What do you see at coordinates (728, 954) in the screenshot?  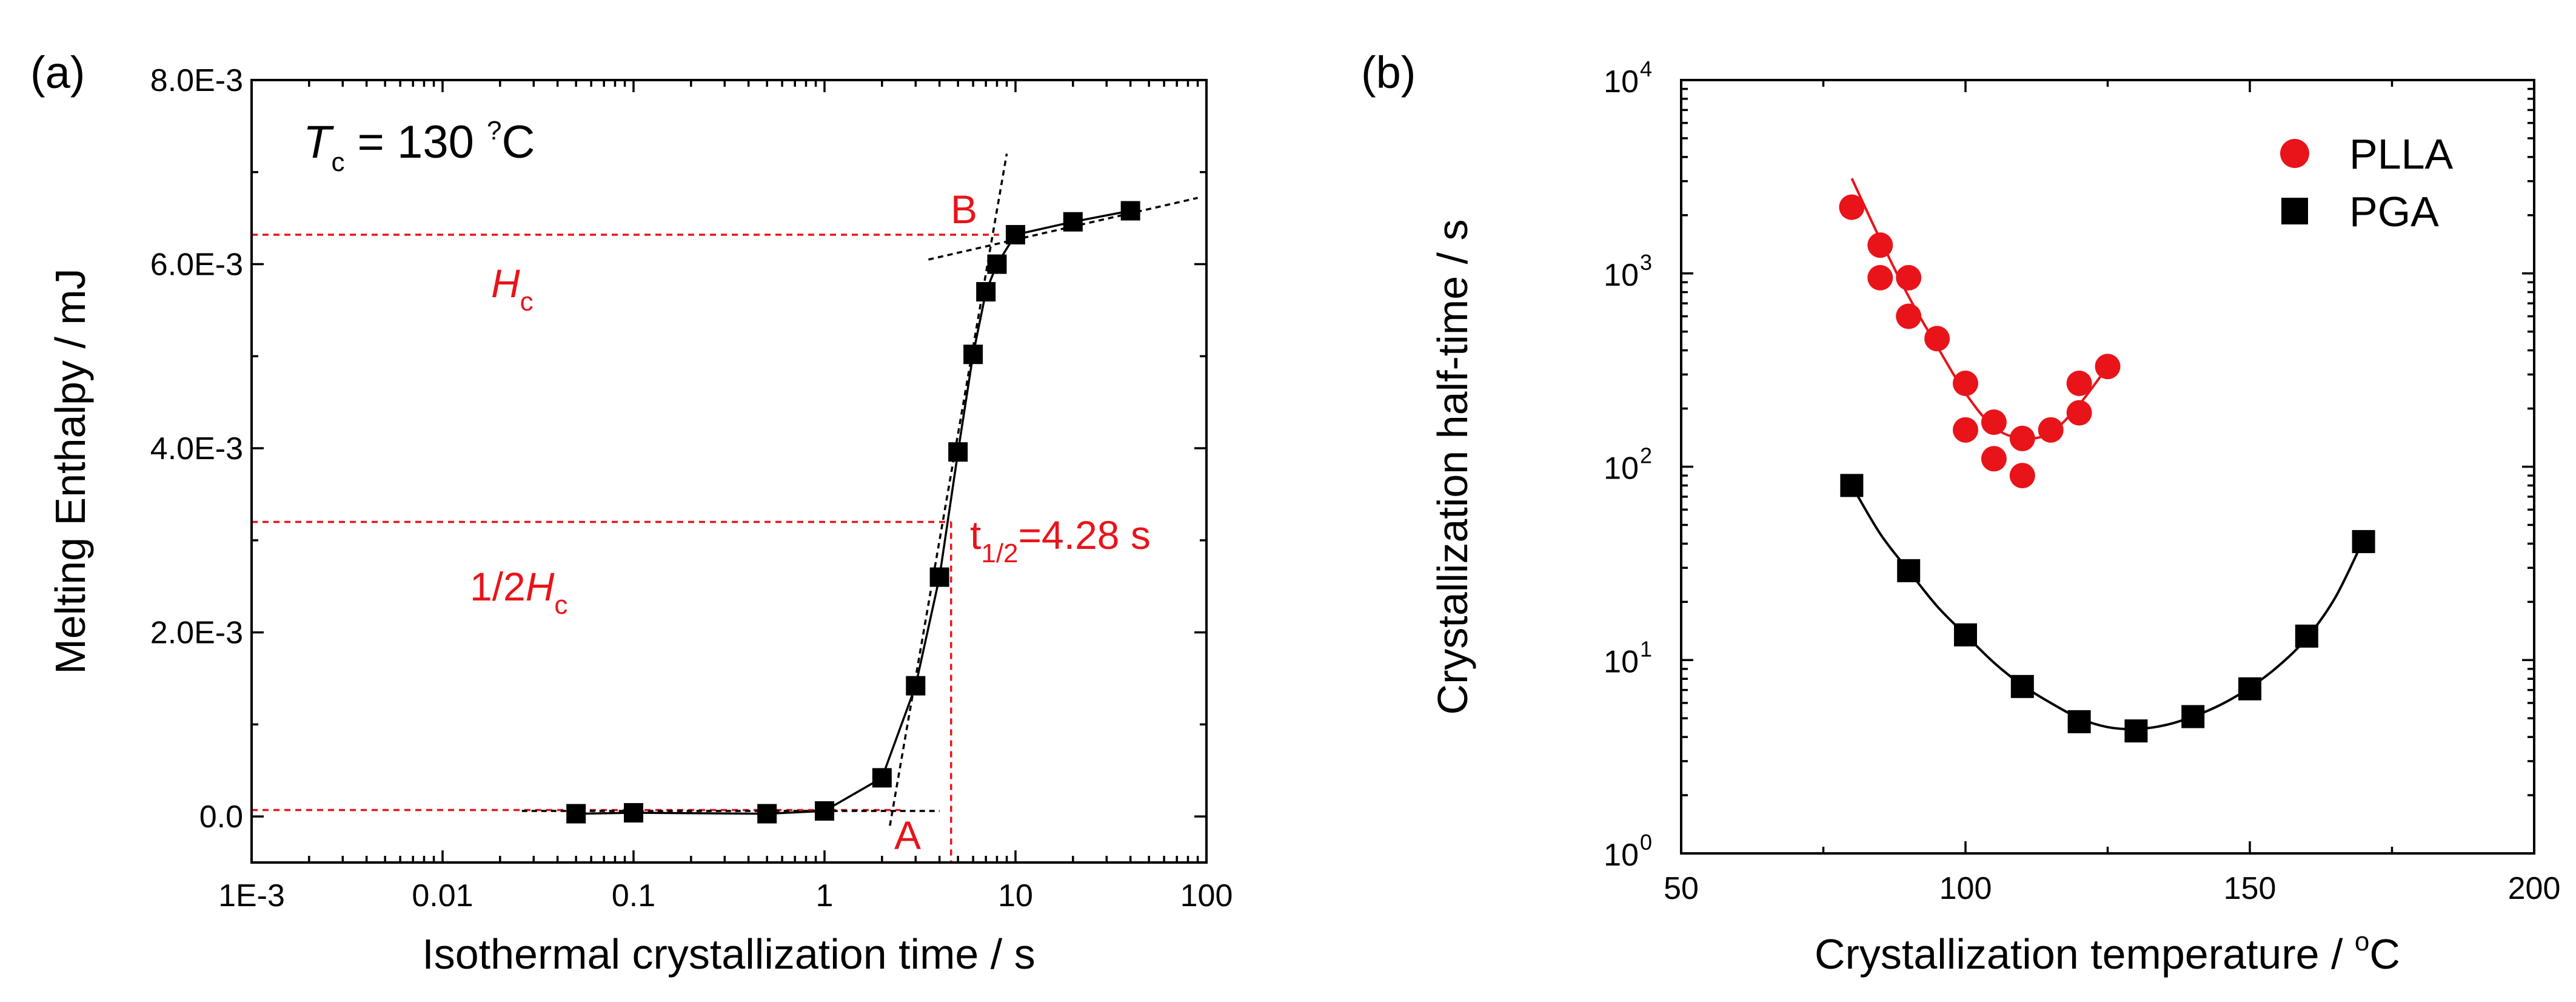 I see `x-axis-label-a: Isothermal crystallization time / s` at bounding box center [728, 954].